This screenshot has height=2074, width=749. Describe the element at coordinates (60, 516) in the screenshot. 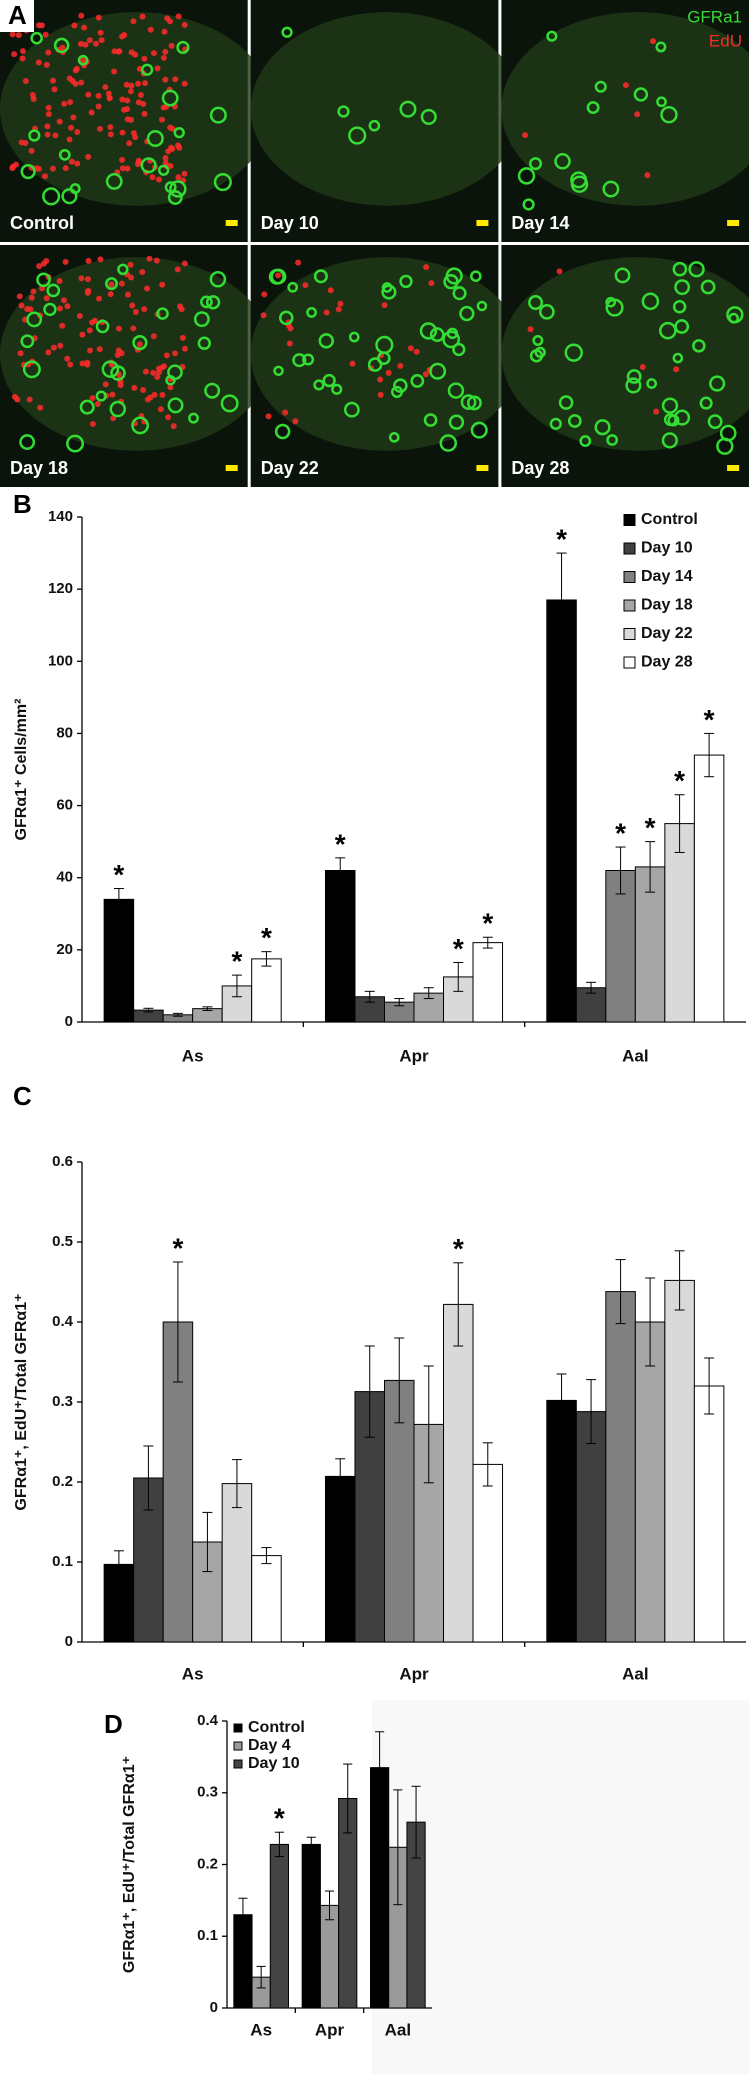

I see `y-tick-label: 140` at that location.